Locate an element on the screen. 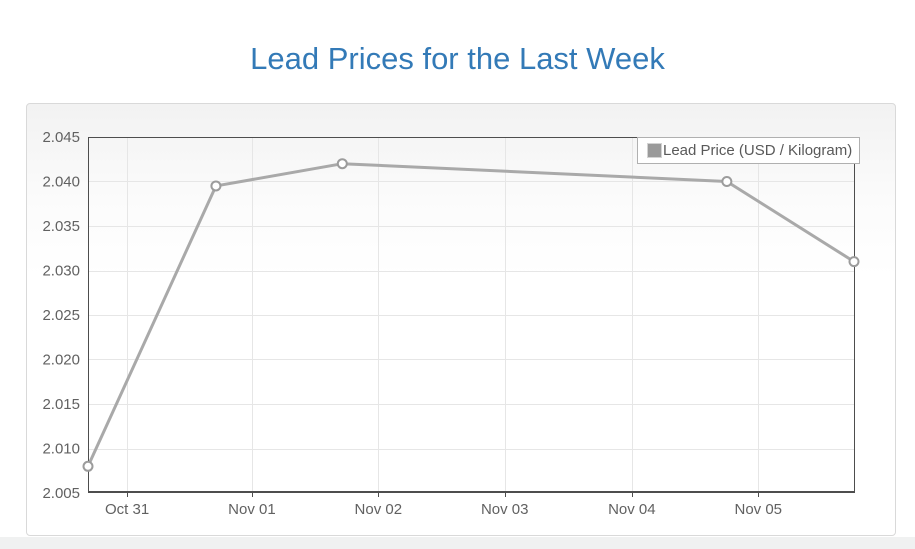 Image resolution: width=915 pixels, height=549 pixels. y-axis-label: 2.015 is located at coordinates (61, 404).